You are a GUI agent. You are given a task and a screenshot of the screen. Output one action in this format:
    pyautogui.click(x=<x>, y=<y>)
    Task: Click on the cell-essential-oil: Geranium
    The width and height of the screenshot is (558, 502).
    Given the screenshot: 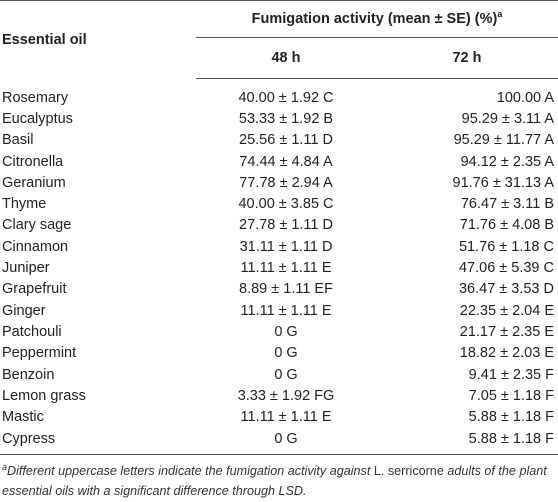 What is the action you would take?
    pyautogui.click(x=34, y=182)
    